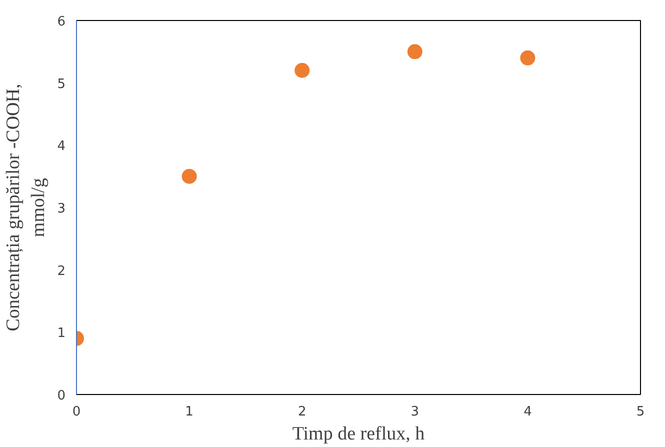 The width and height of the screenshot is (665, 447). What do you see at coordinates (61, 146) in the screenshot?
I see `y-tick-label: 4` at bounding box center [61, 146].